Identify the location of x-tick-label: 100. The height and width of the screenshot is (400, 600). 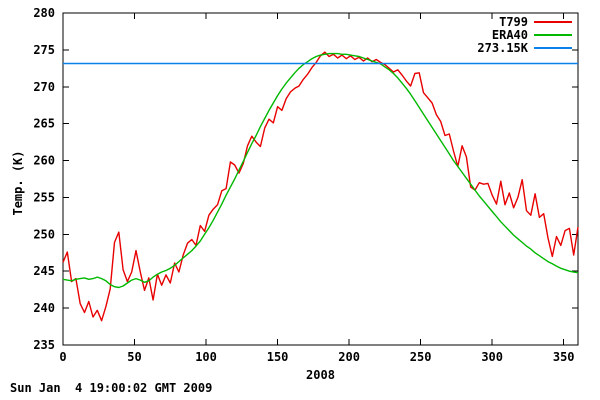
(206, 357).